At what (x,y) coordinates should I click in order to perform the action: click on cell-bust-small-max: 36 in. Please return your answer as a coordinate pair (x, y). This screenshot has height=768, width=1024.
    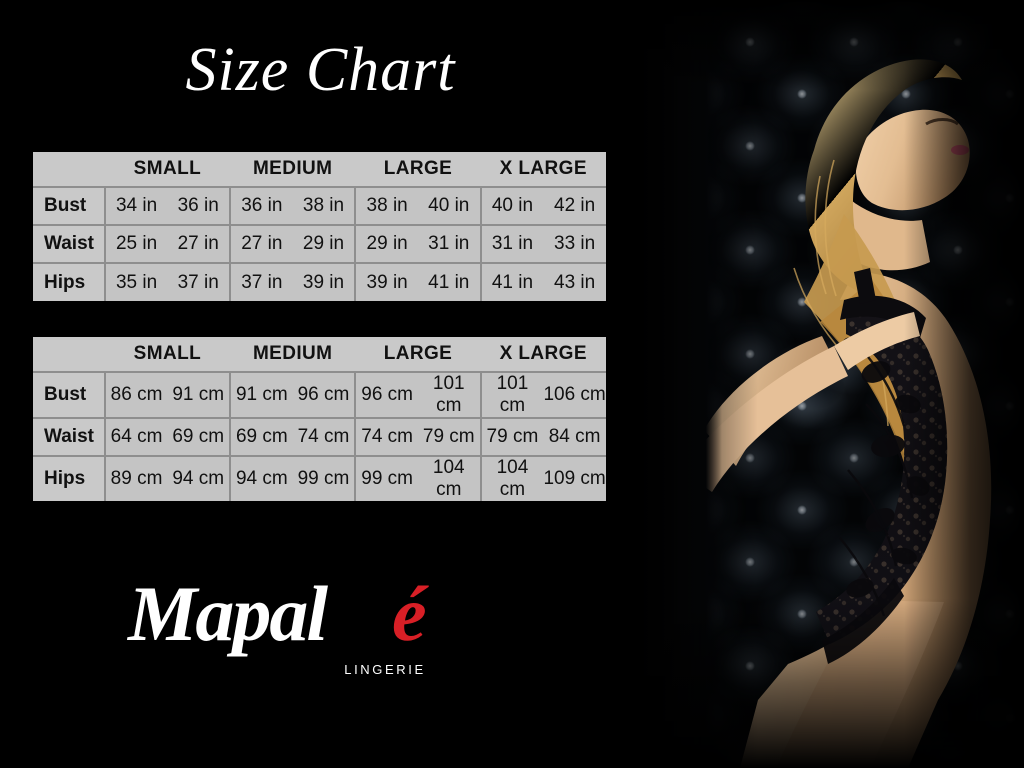
    Looking at the image, I should click on (199, 205).